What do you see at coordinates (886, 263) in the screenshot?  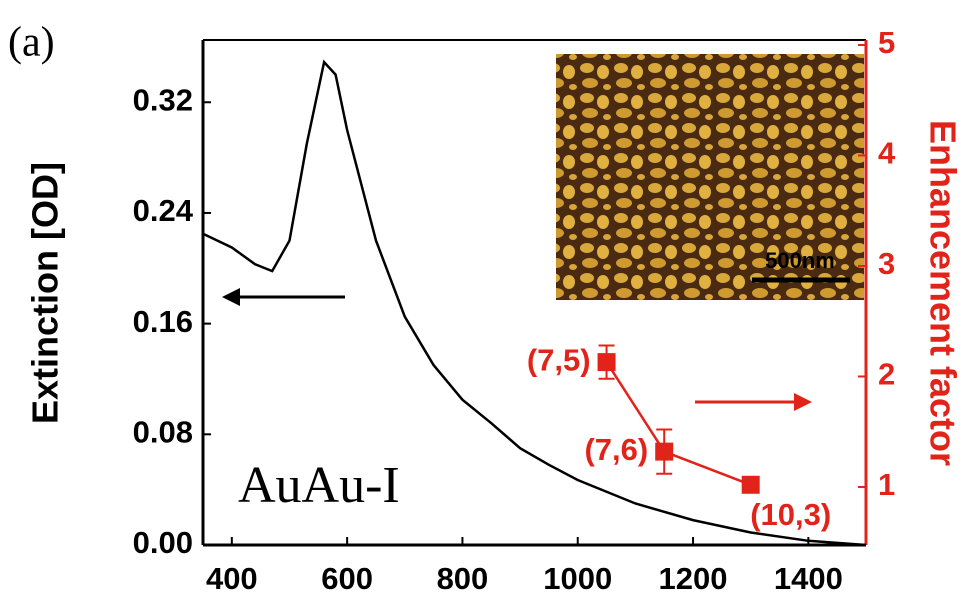 I see `y2-tick-label: 3` at bounding box center [886, 263].